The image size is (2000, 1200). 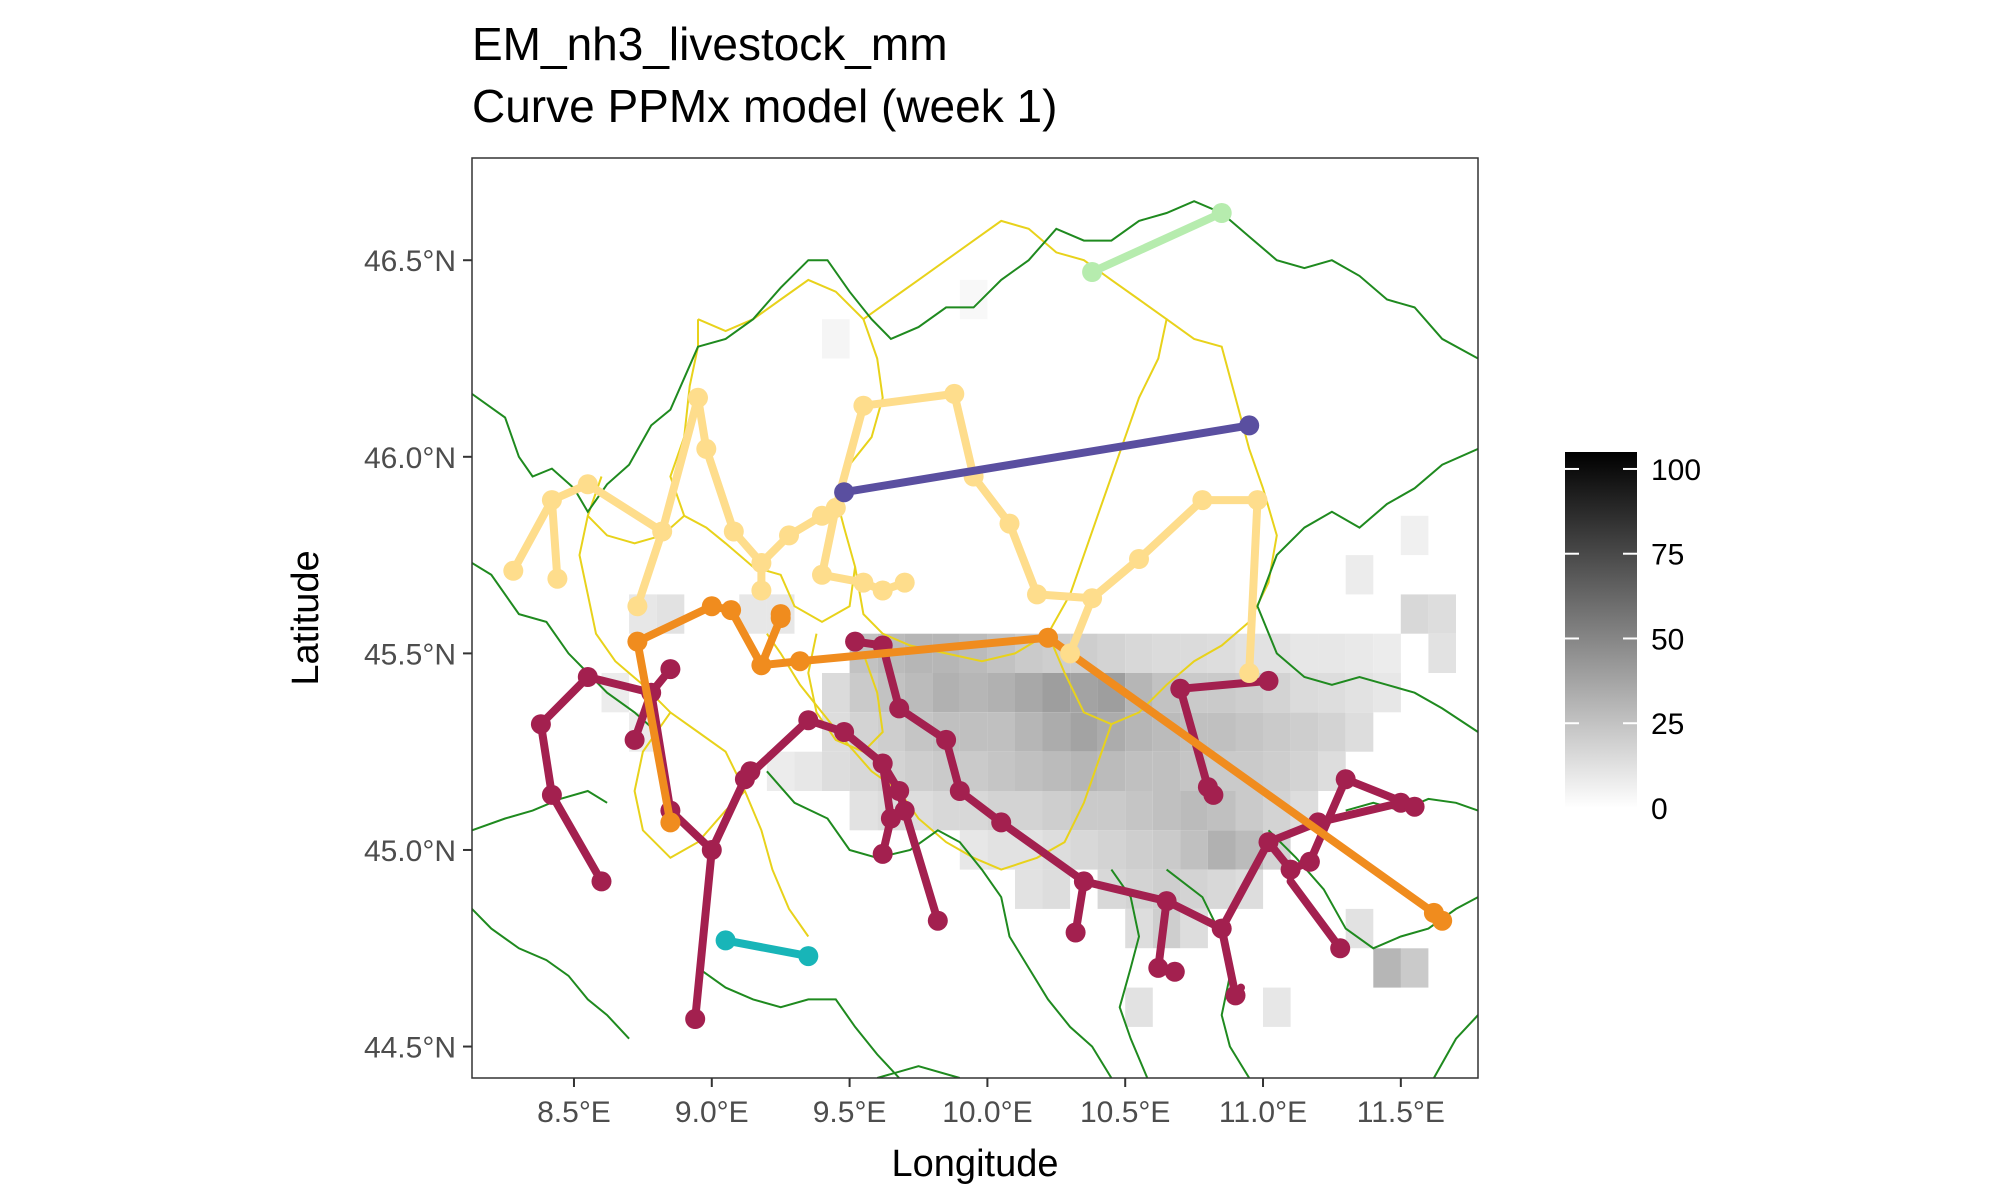 What do you see at coordinates (410, 1048) in the screenshot?
I see `y-tick-label: 44.5°N` at bounding box center [410, 1048].